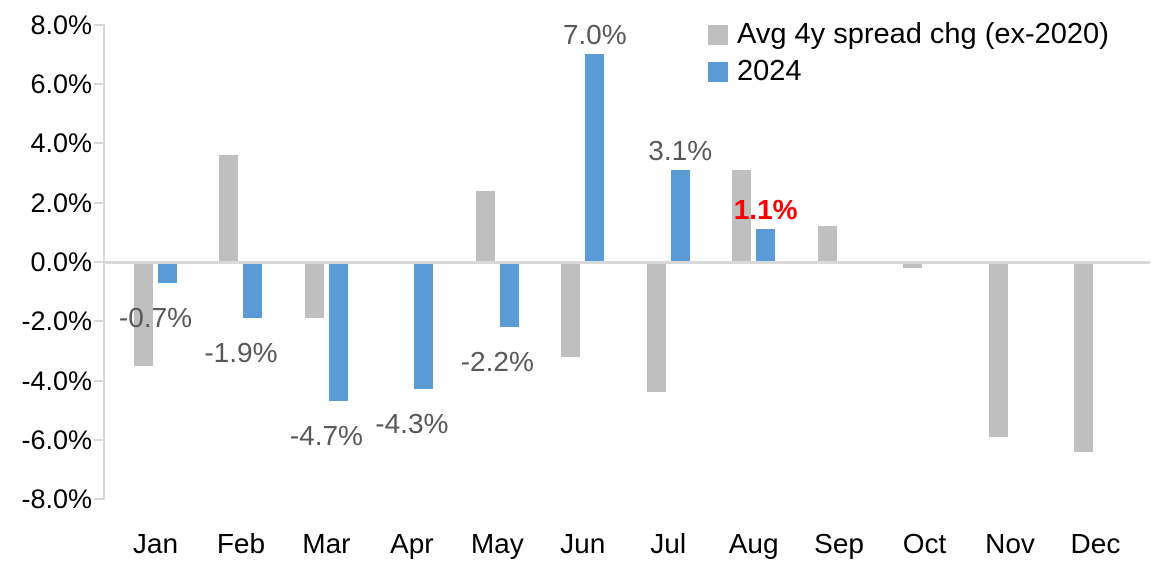 This screenshot has height=570, width=1152. I want to click on x-category-label-dec: Dec, so click(1095, 543).